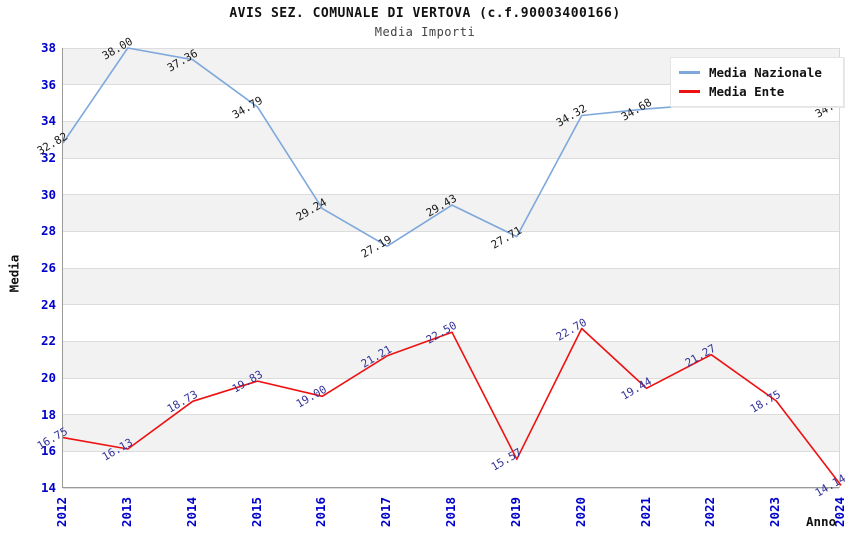  What do you see at coordinates (48, 487) in the screenshot?
I see `y-tick-label: 14` at bounding box center [48, 487].